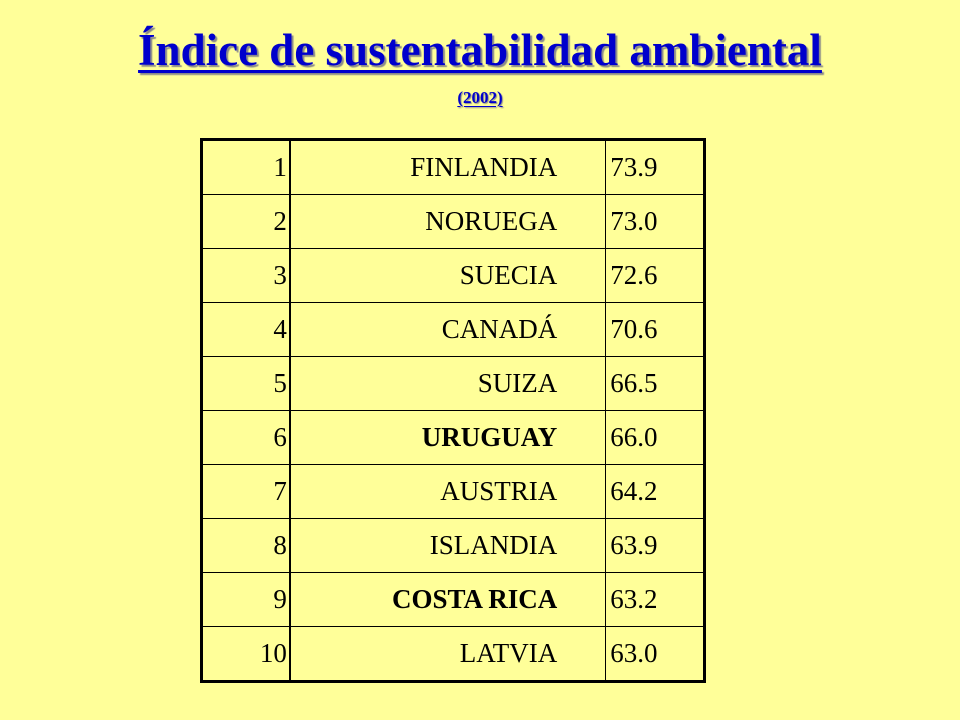 The height and width of the screenshot is (720, 960). I want to click on table-row: 9 COSTA RICA 63.2, so click(452, 599).